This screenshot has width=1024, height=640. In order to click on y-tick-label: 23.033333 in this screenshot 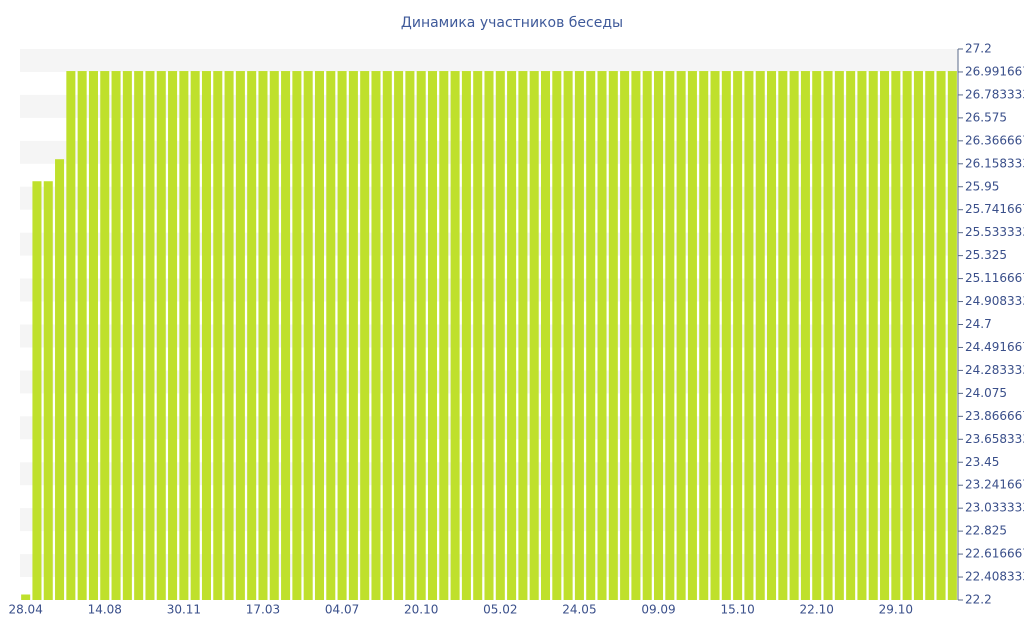, I will do `click(994, 508)`.